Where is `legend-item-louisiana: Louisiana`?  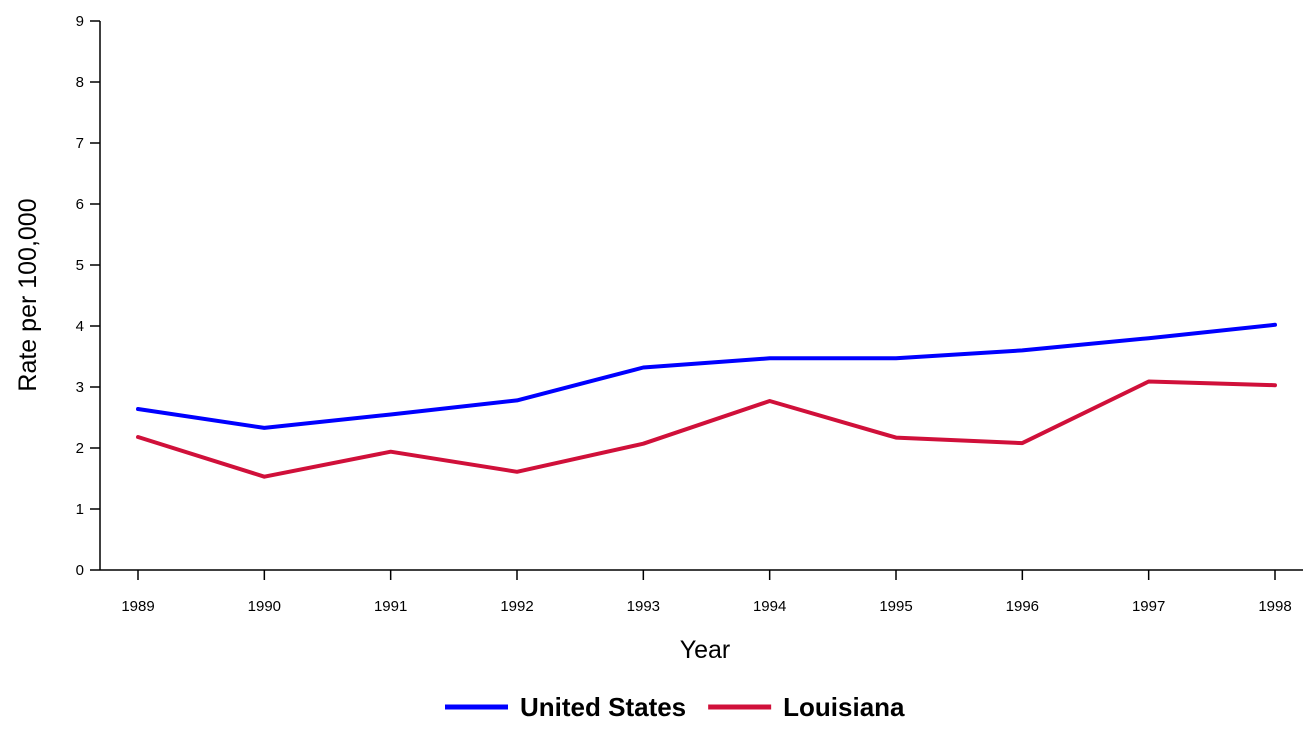 legend-item-louisiana: Louisiana is located at coordinates (806, 707).